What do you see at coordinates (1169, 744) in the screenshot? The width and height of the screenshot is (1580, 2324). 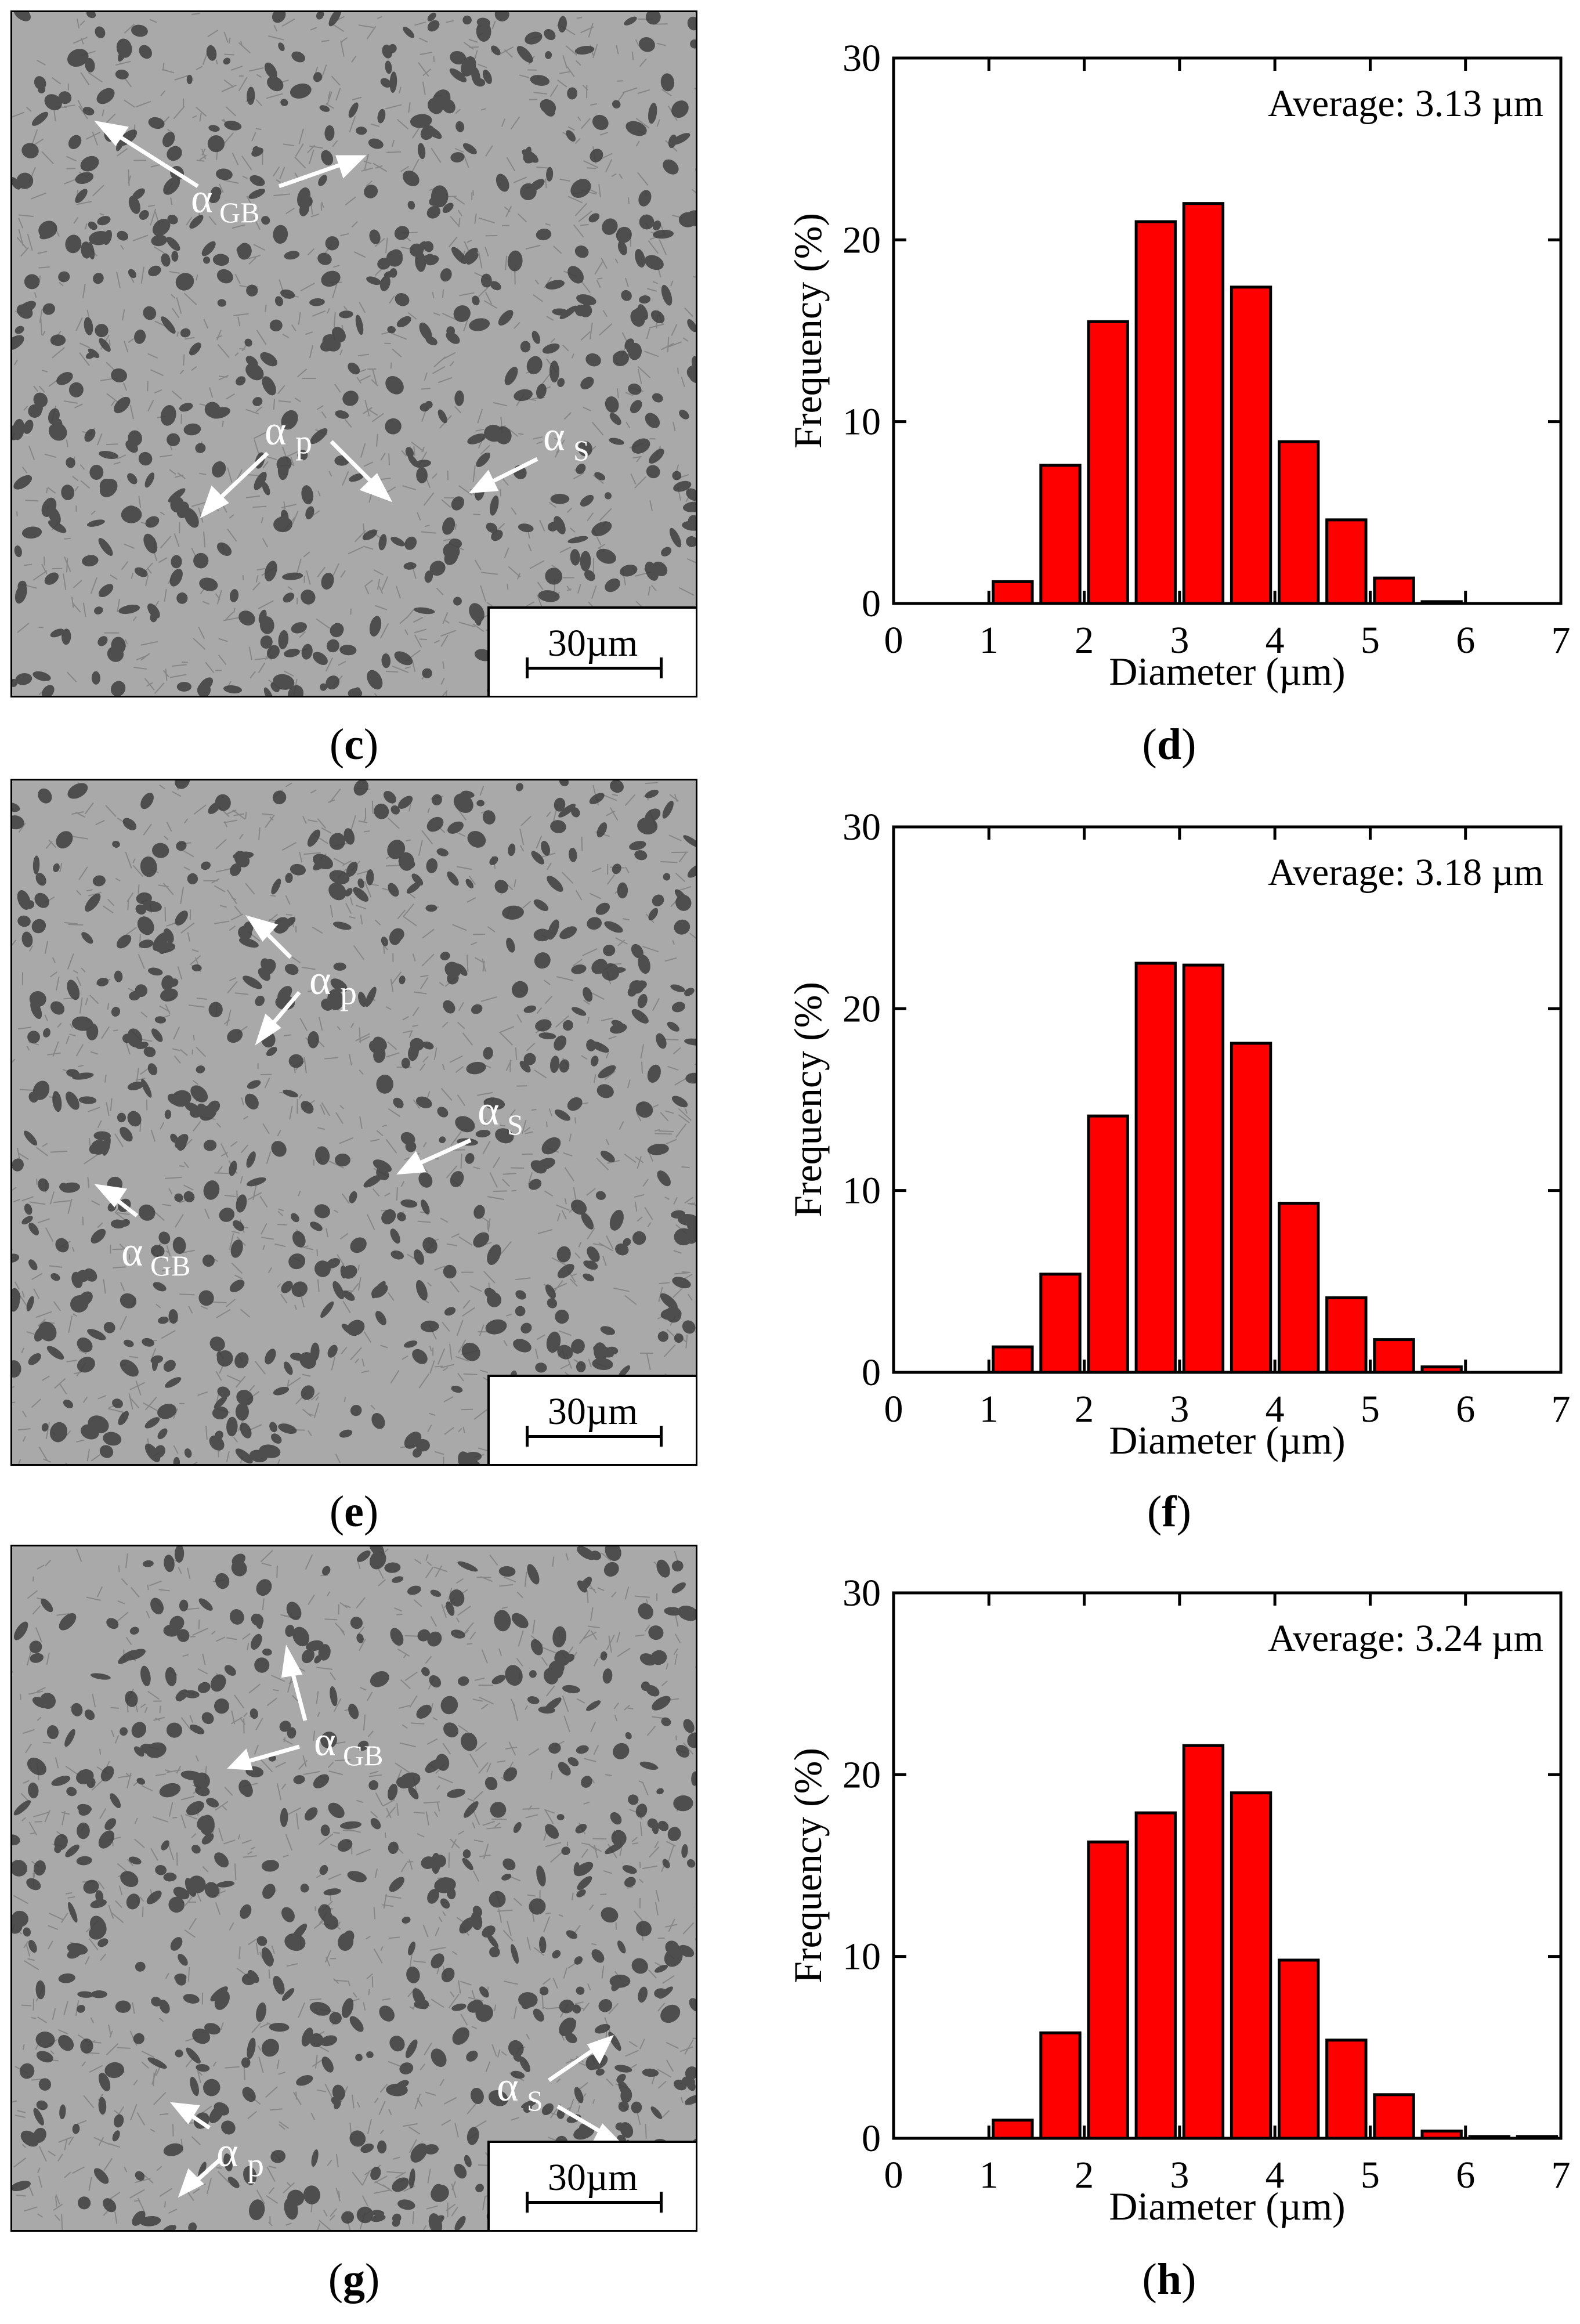 I see `panel-label-d: (d)` at bounding box center [1169, 744].